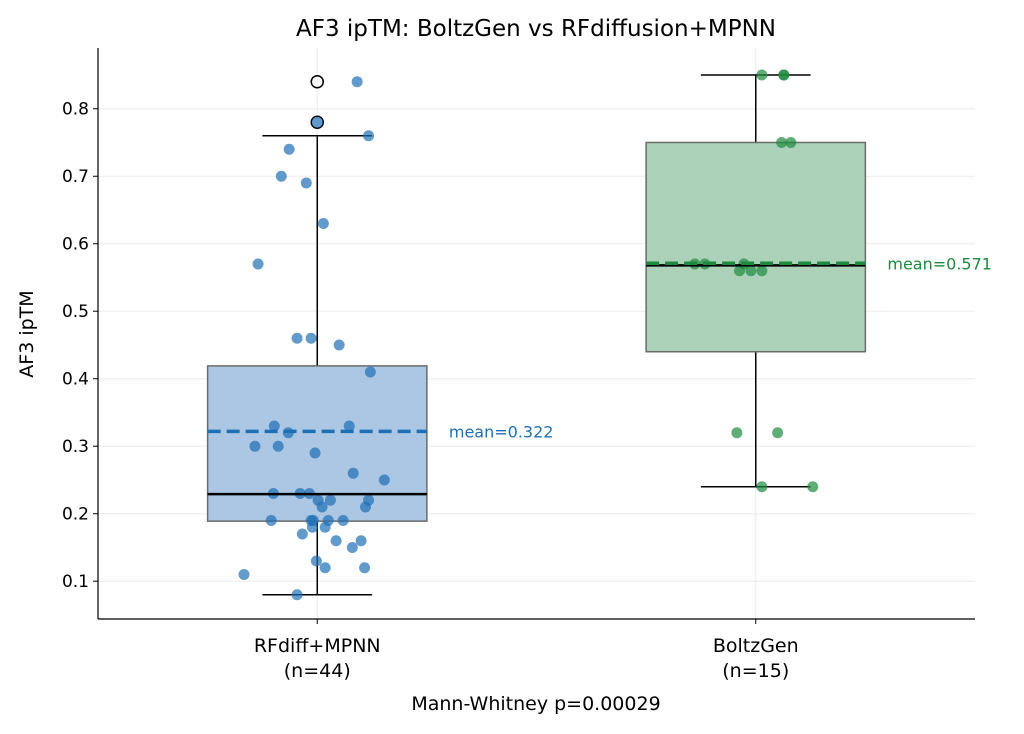 This screenshot has width=1024, height=734. I want to click on x-axis-label: Mann-Whitney p=0.00029, so click(535, 704).